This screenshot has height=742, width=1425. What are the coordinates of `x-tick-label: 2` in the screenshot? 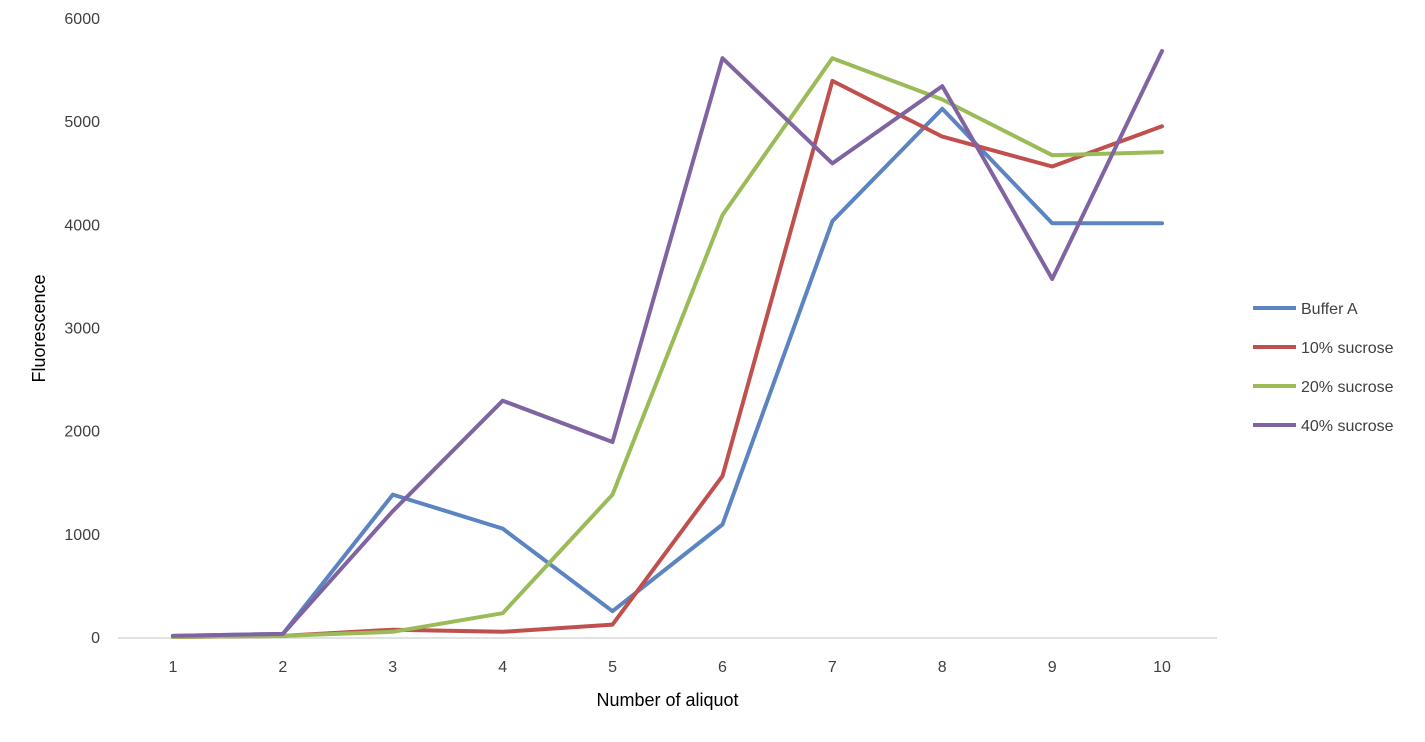 It's located at (282, 667).